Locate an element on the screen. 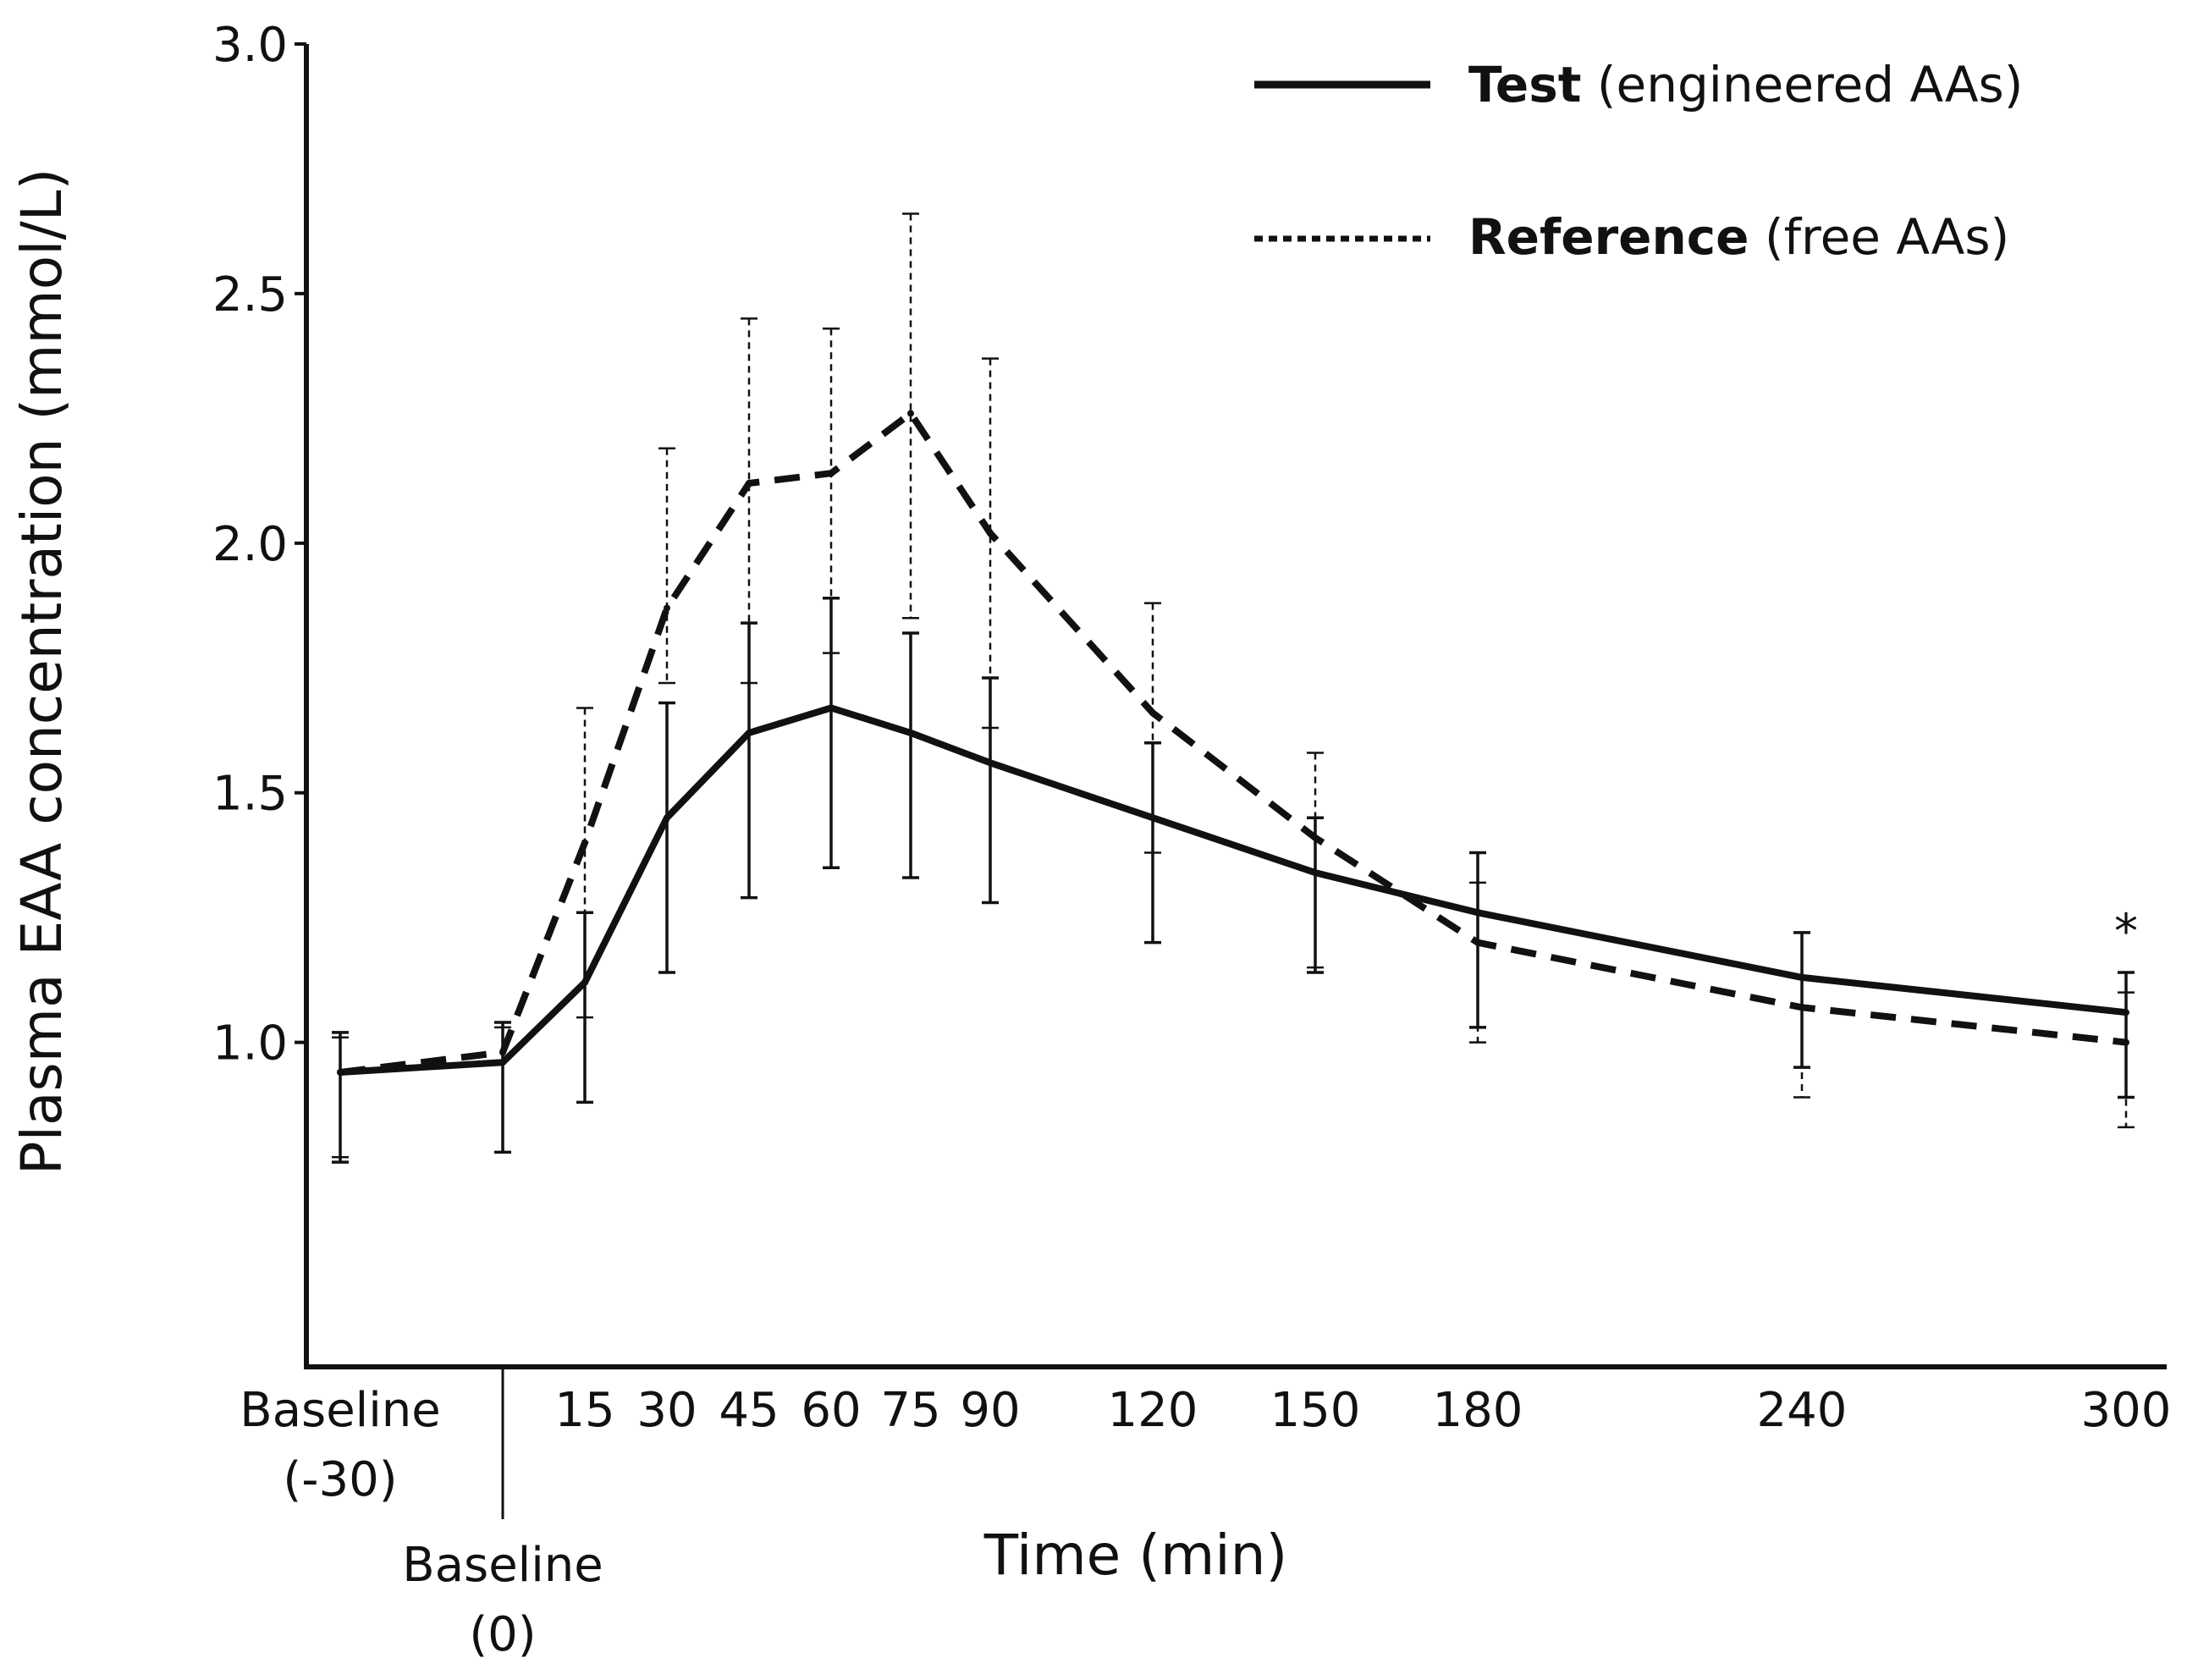 The width and height of the screenshot is (2187, 1680). x-tick-label-line: 90 is located at coordinates (990, 1410).